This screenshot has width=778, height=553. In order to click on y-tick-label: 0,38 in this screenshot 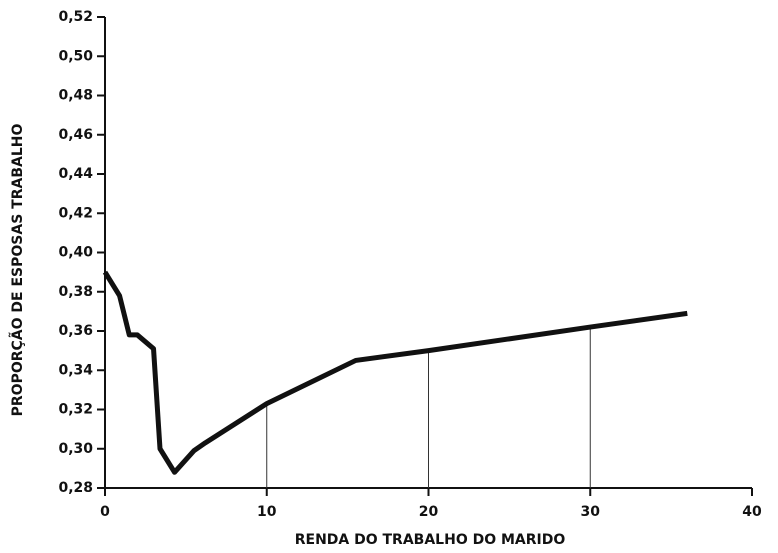, I will do `click(75, 292)`.